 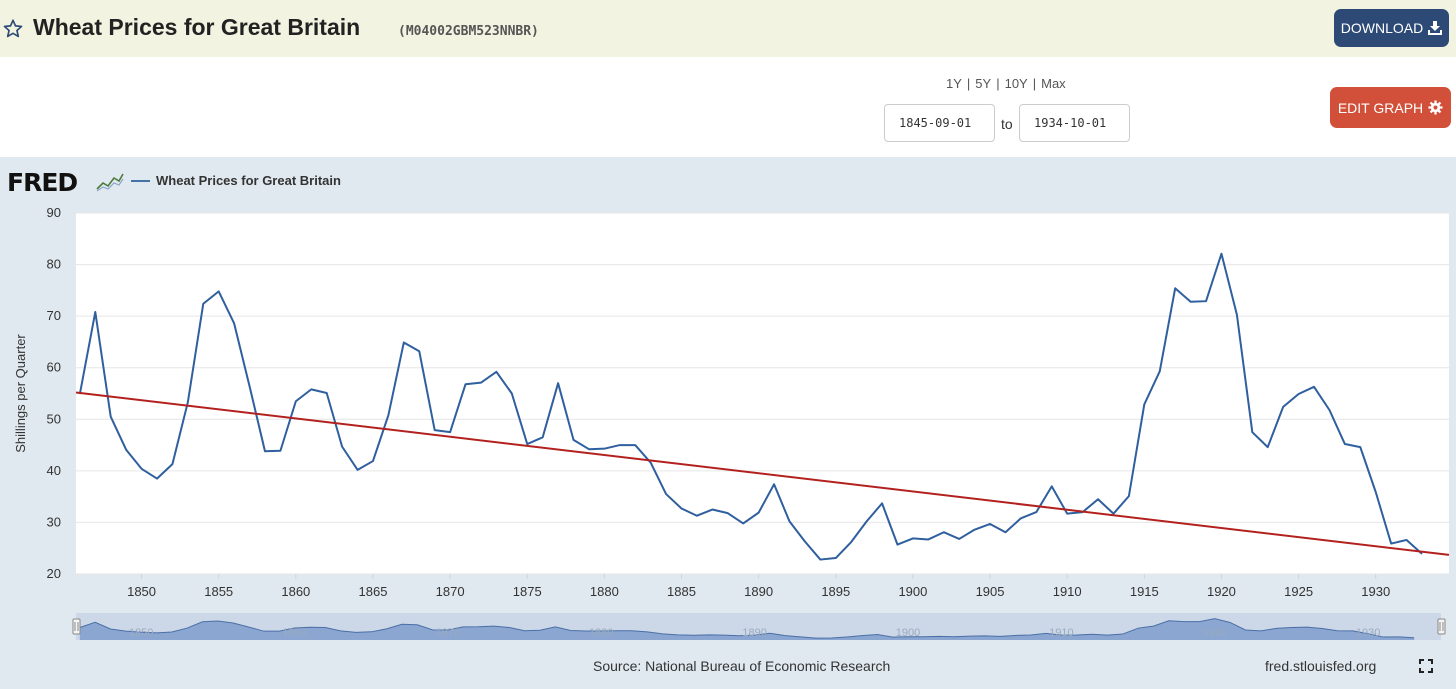 I want to click on range-1y: 1Y, so click(x=954, y=83).